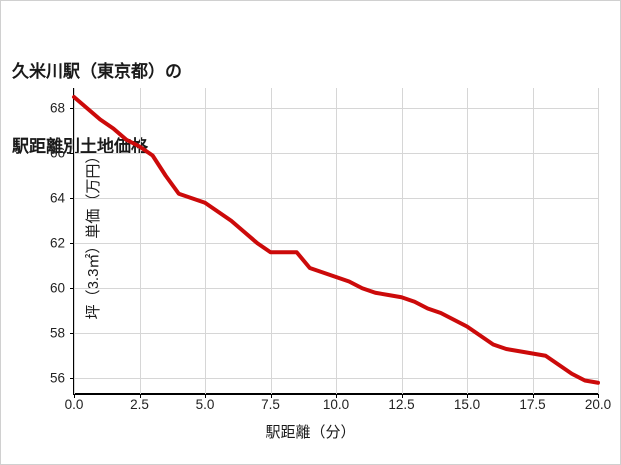 The width and height of the screenshot is (621, 465). I want to click on y-tick-label: 58, so click(57, 333).